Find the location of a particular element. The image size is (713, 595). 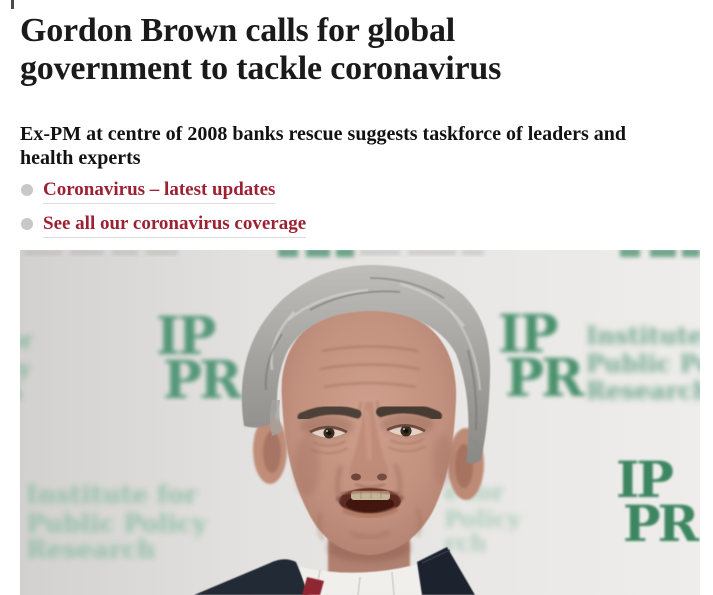

institute-line: Public Pol is located at coordinates (643, 363).